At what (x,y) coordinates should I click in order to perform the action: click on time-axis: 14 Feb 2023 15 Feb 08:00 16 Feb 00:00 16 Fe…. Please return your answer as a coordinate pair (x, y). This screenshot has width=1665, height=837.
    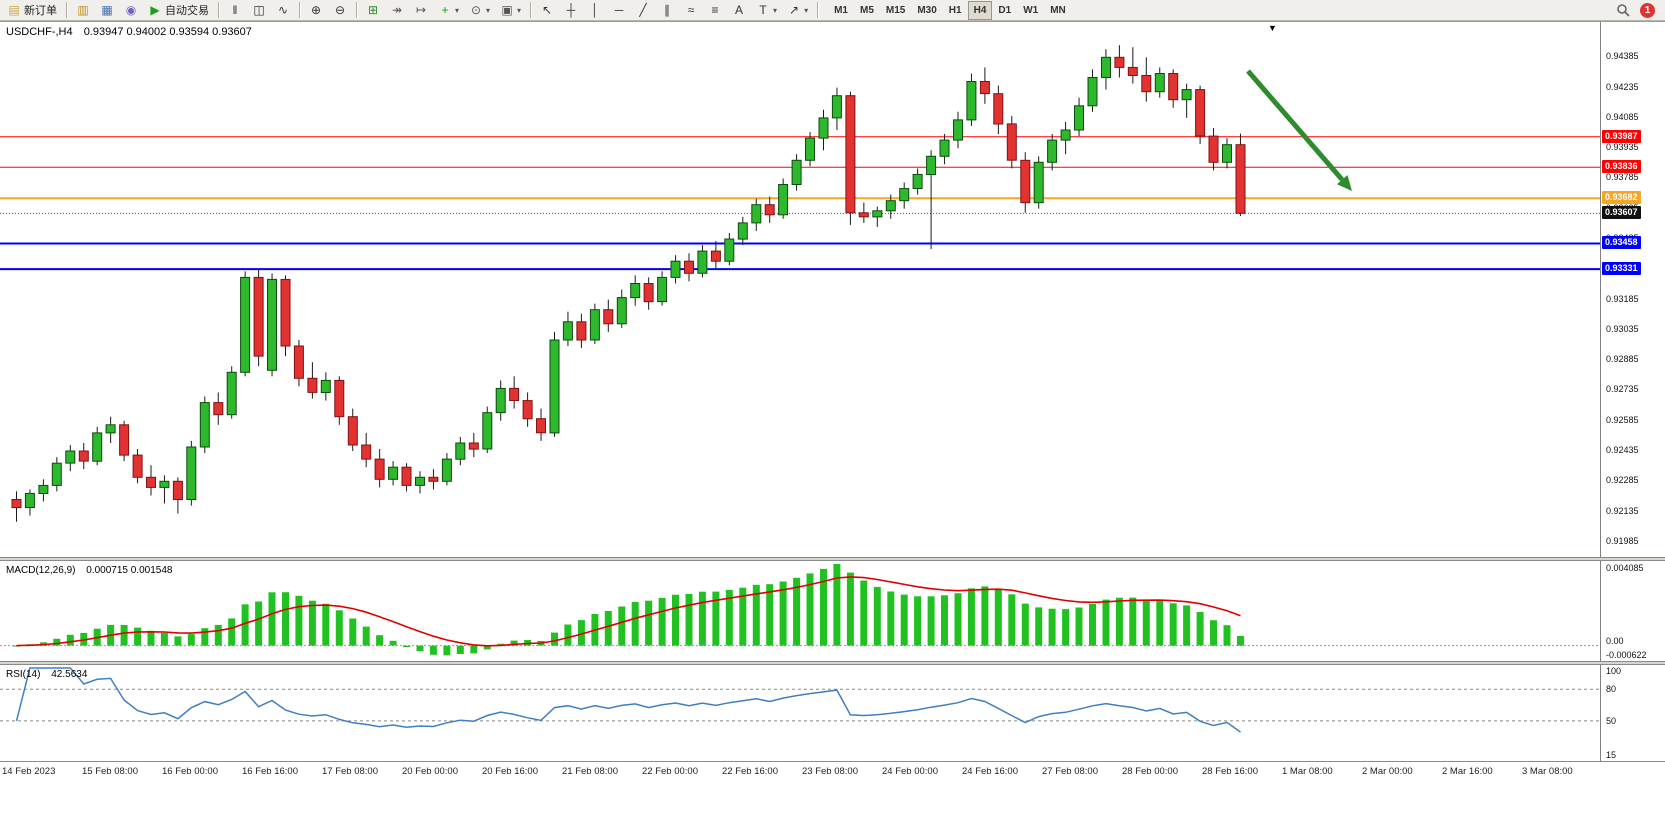
    Looking at the image, I should click on (832, 771).